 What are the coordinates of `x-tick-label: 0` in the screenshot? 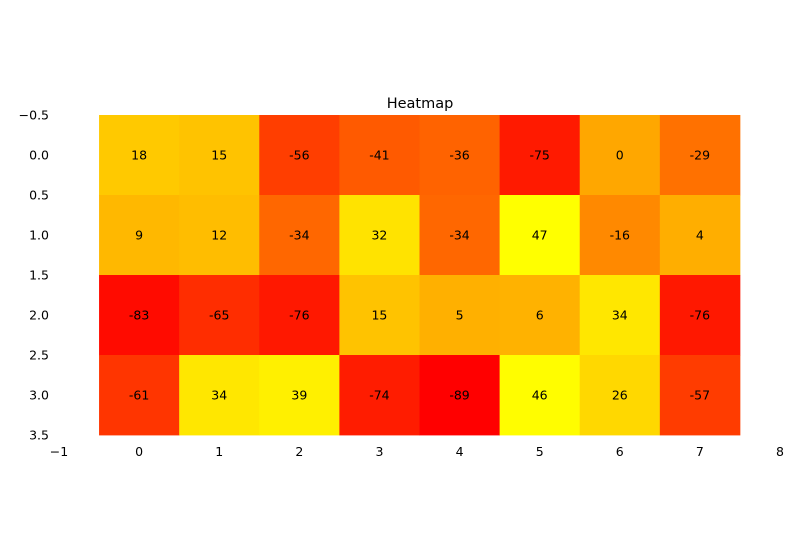 It's located at (139, 451).